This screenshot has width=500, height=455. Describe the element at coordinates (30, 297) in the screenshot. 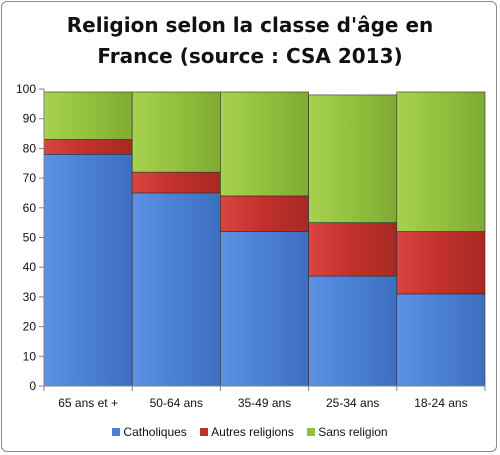

I see `y-tick-label-30: 30` at that location.